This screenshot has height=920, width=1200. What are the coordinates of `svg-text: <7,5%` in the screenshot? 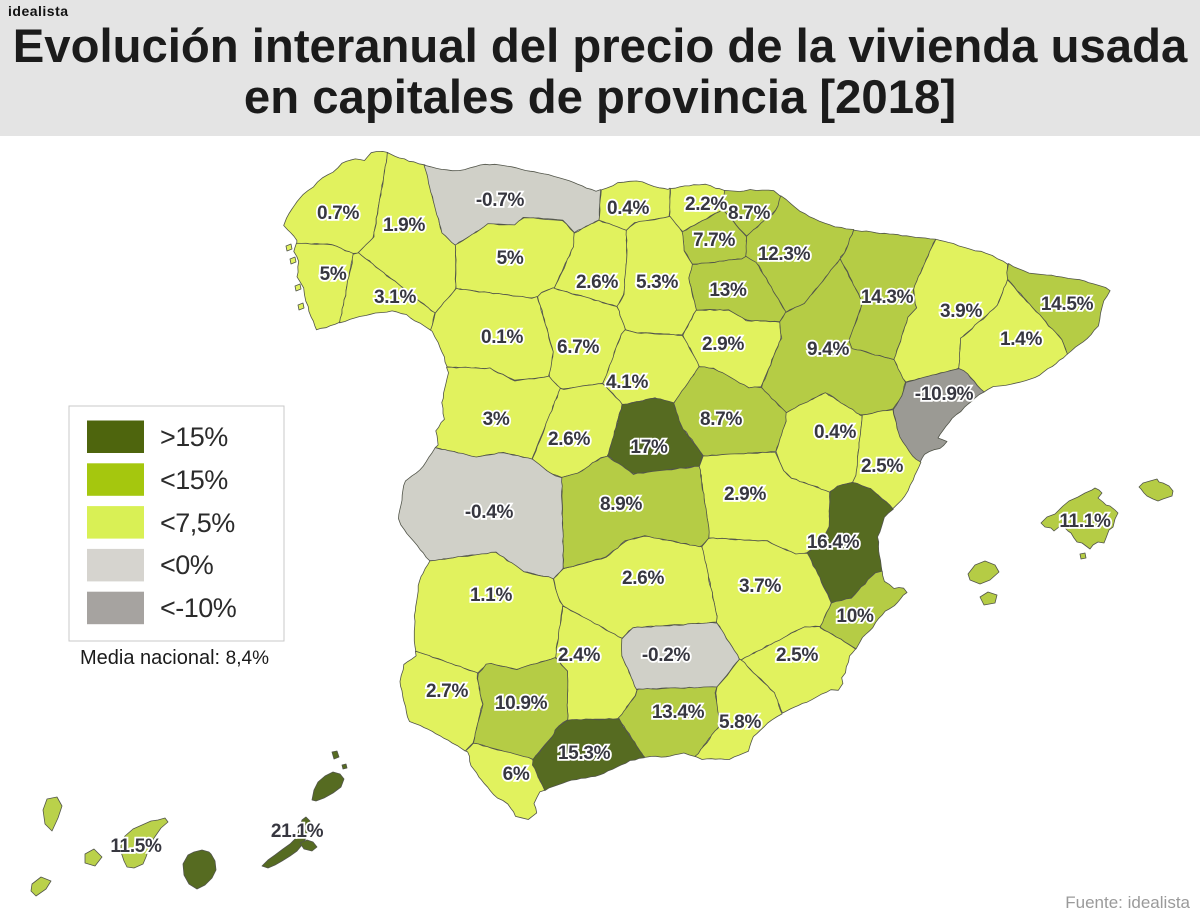 It's located at (197, 523).